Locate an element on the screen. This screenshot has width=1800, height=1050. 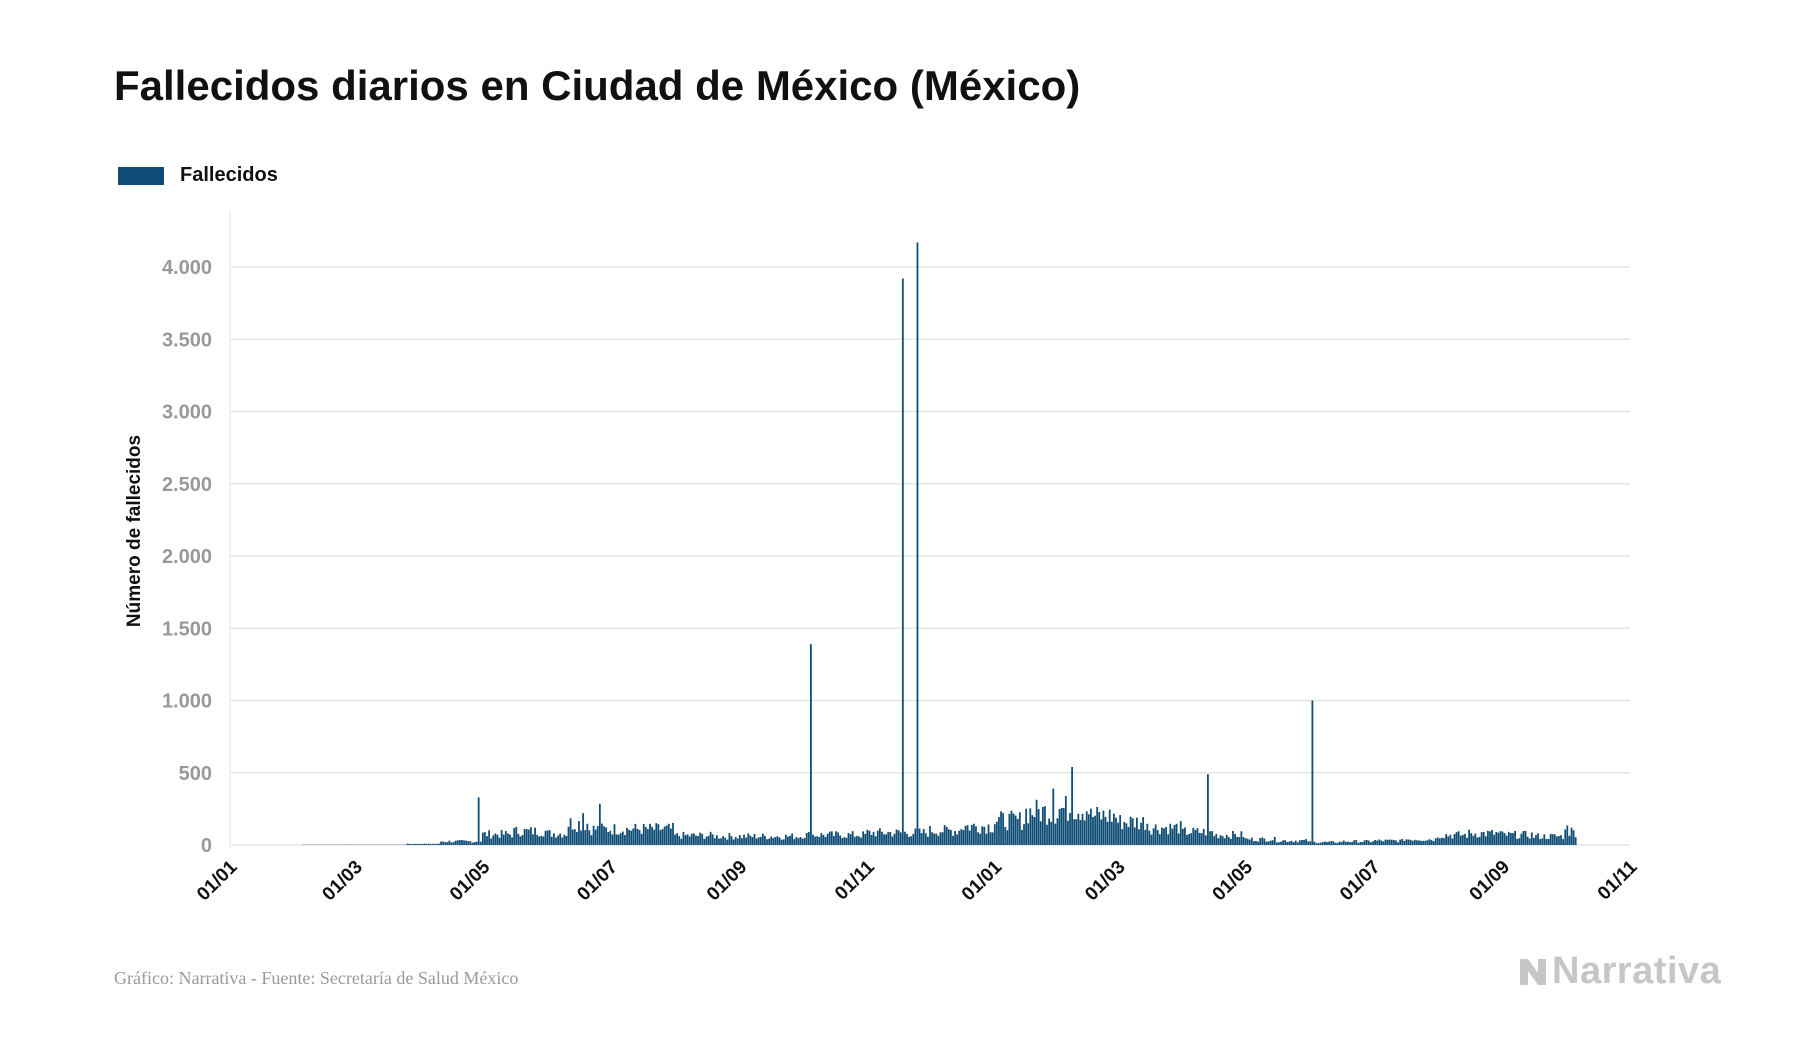
x-tick-label: 01/07 is located at coordinates (1360, 881).